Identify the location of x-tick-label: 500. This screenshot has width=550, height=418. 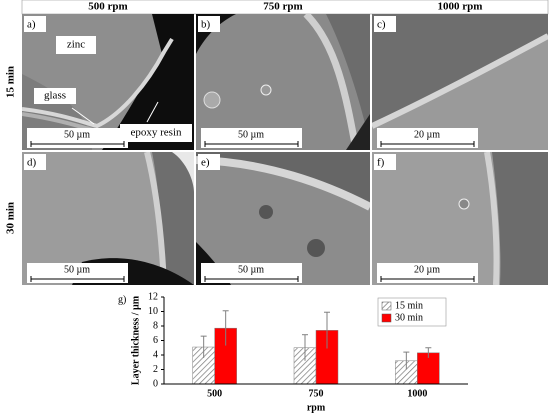
(214, 393).